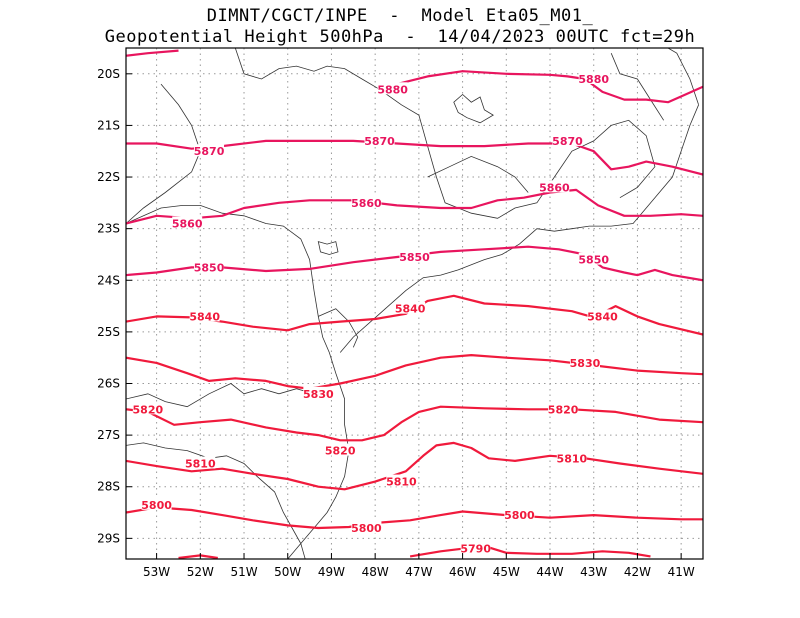 The width and height of the screenshot is (800, 618). Describe the element at coordinates (506, 572) in the screenshot. I see `tick-label-lon: 45W` at that location.